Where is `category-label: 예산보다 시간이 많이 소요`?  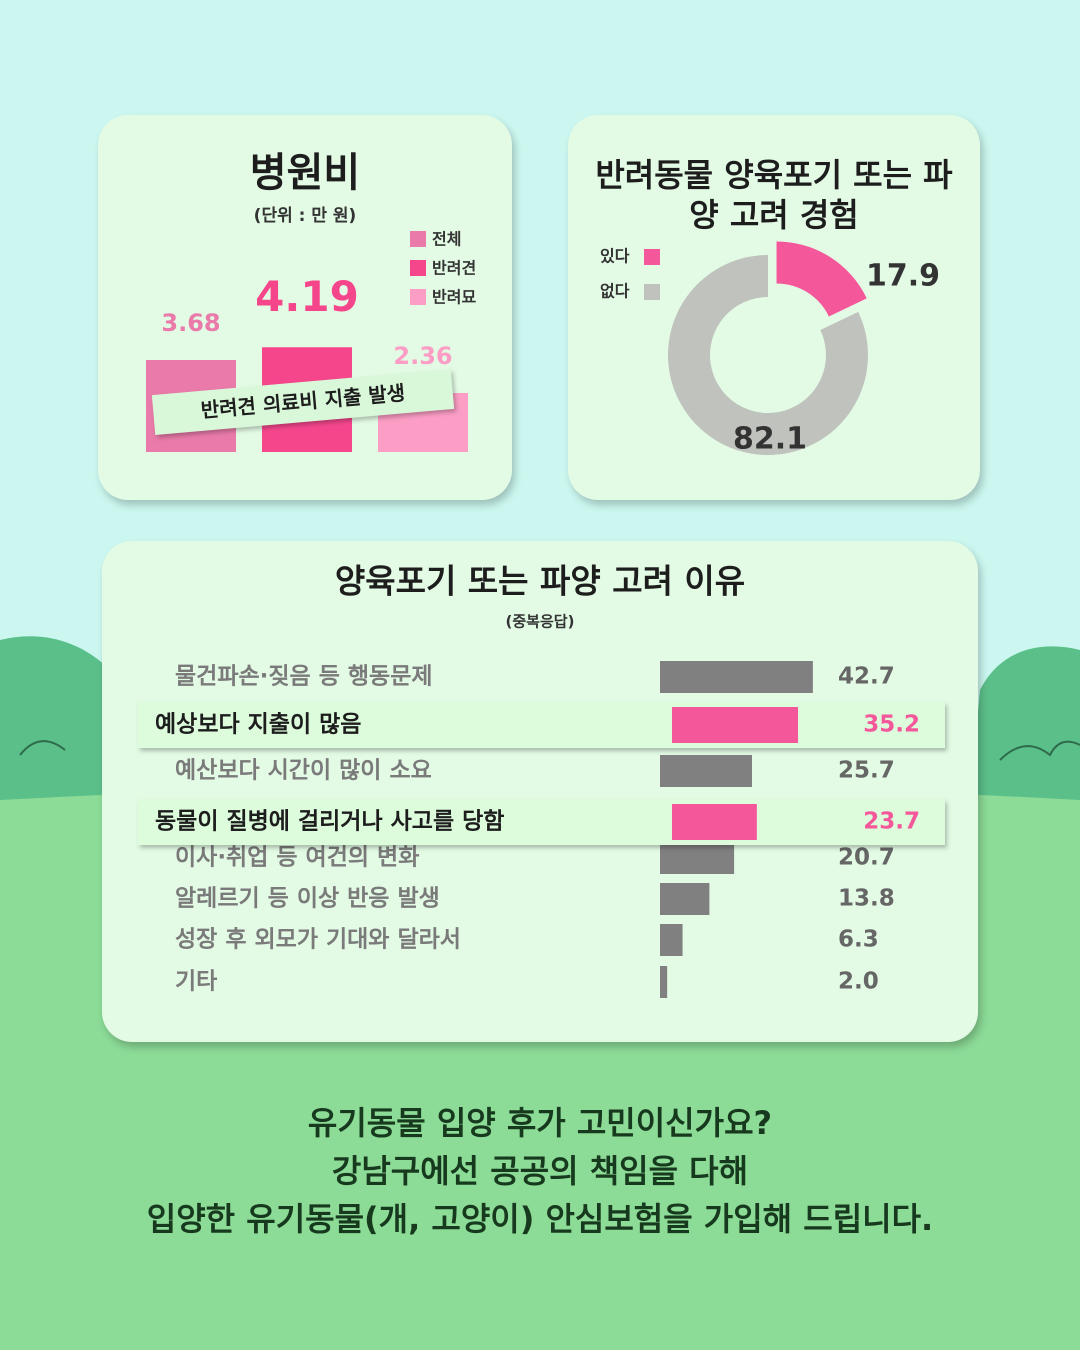 category-label: 예산보다 시간이 많이 소요 is located at coordinates (303, 771).